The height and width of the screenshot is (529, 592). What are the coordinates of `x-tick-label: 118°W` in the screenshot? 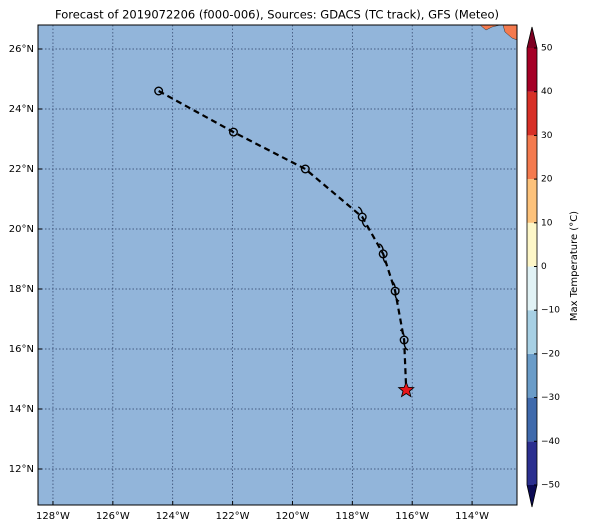 It's located at (352, 516).